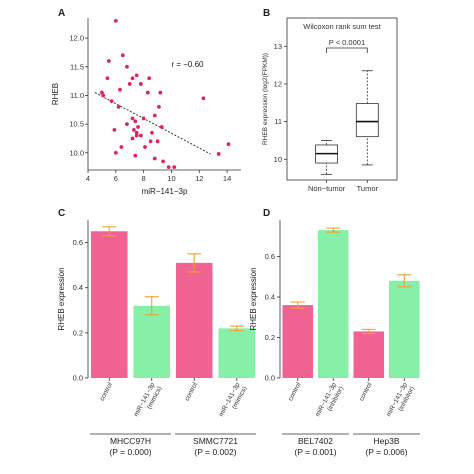 The height and width of the screenshot is (474, 474). I want to click on plot-frame, so click(342, 99).